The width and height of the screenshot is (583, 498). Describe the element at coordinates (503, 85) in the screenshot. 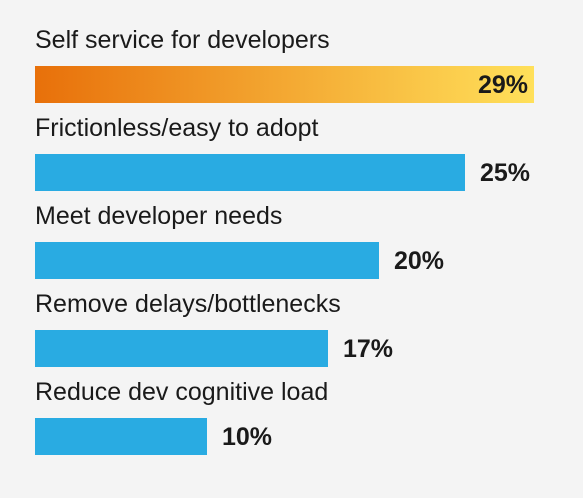

I see `value-label: 29%` at that location.